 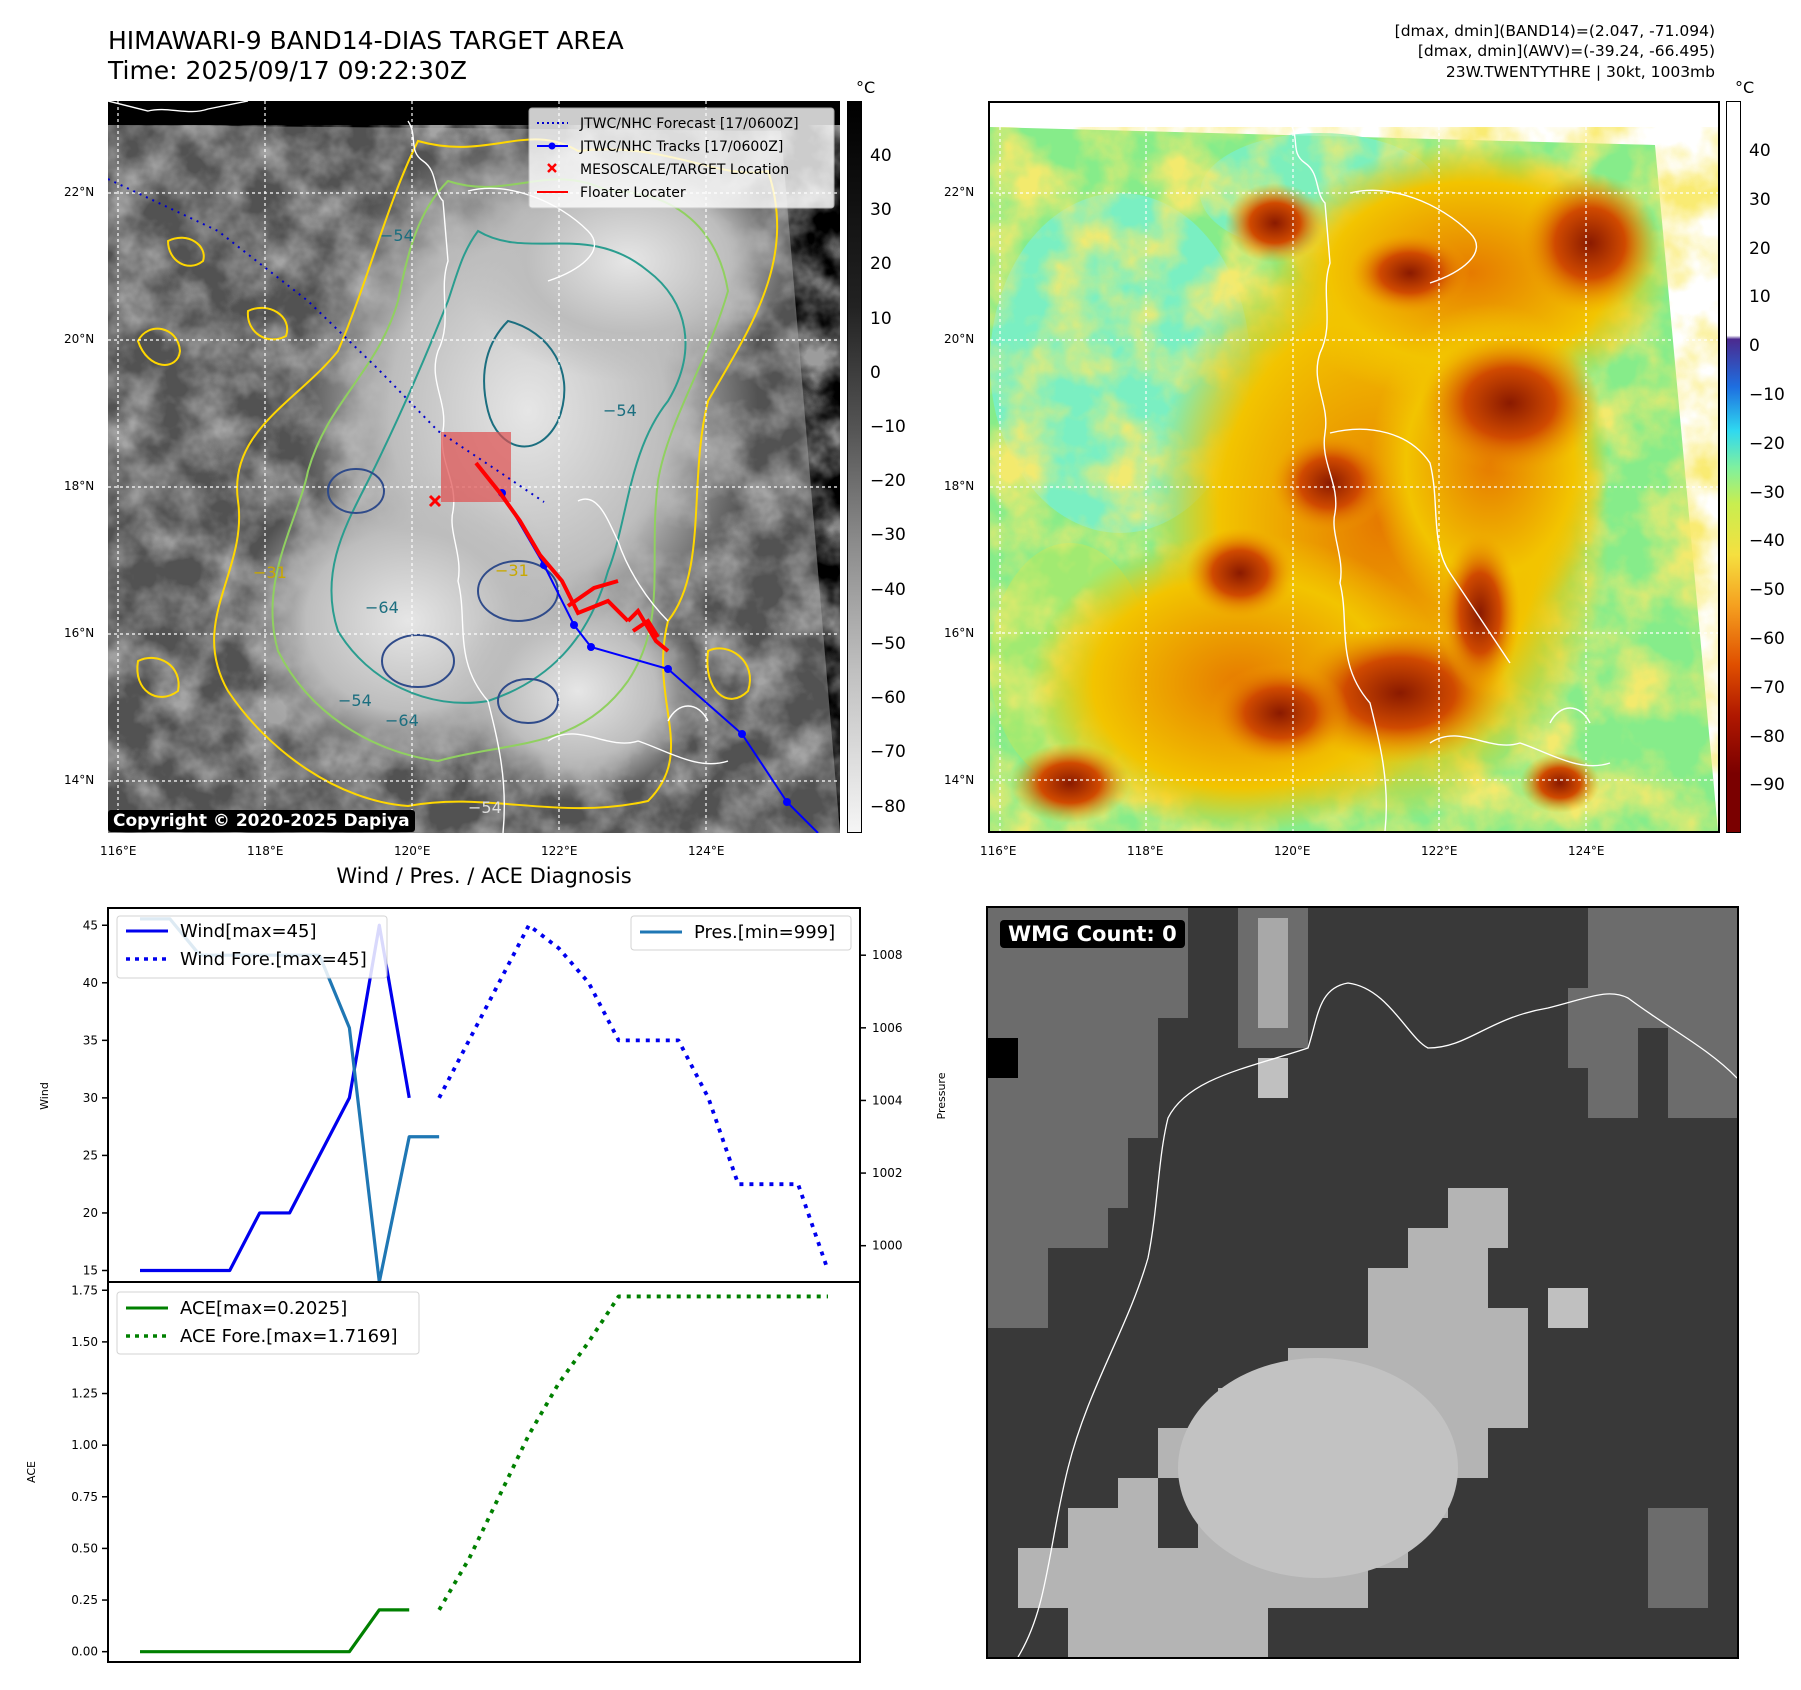 I want to click on forecast-track, so click(x=326, y=340).